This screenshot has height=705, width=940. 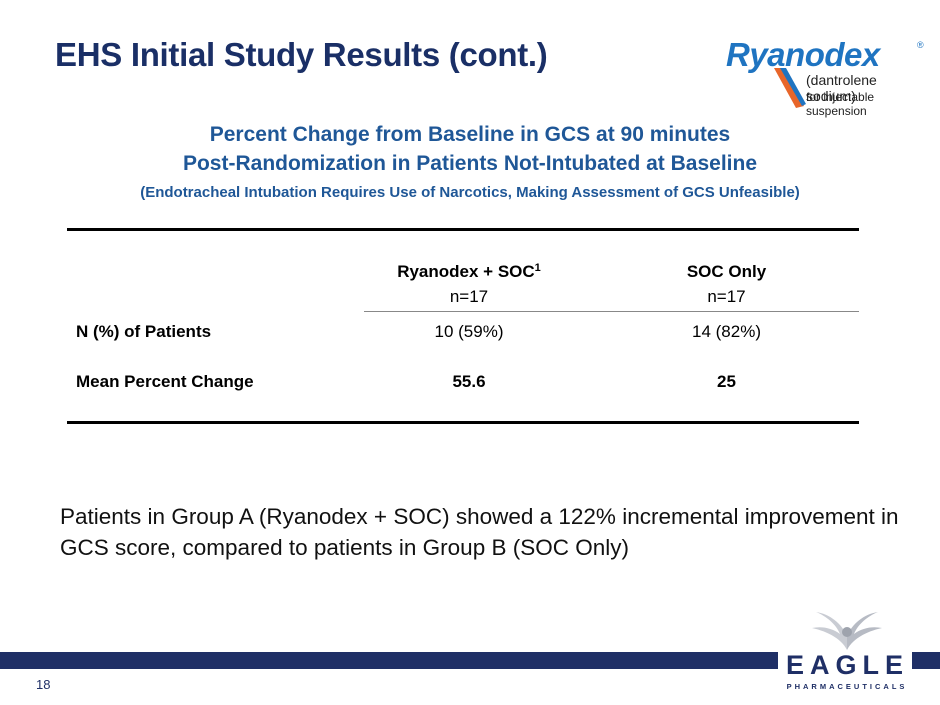 I want to click on eagle-bird-icon, so click(x=847, y=631).